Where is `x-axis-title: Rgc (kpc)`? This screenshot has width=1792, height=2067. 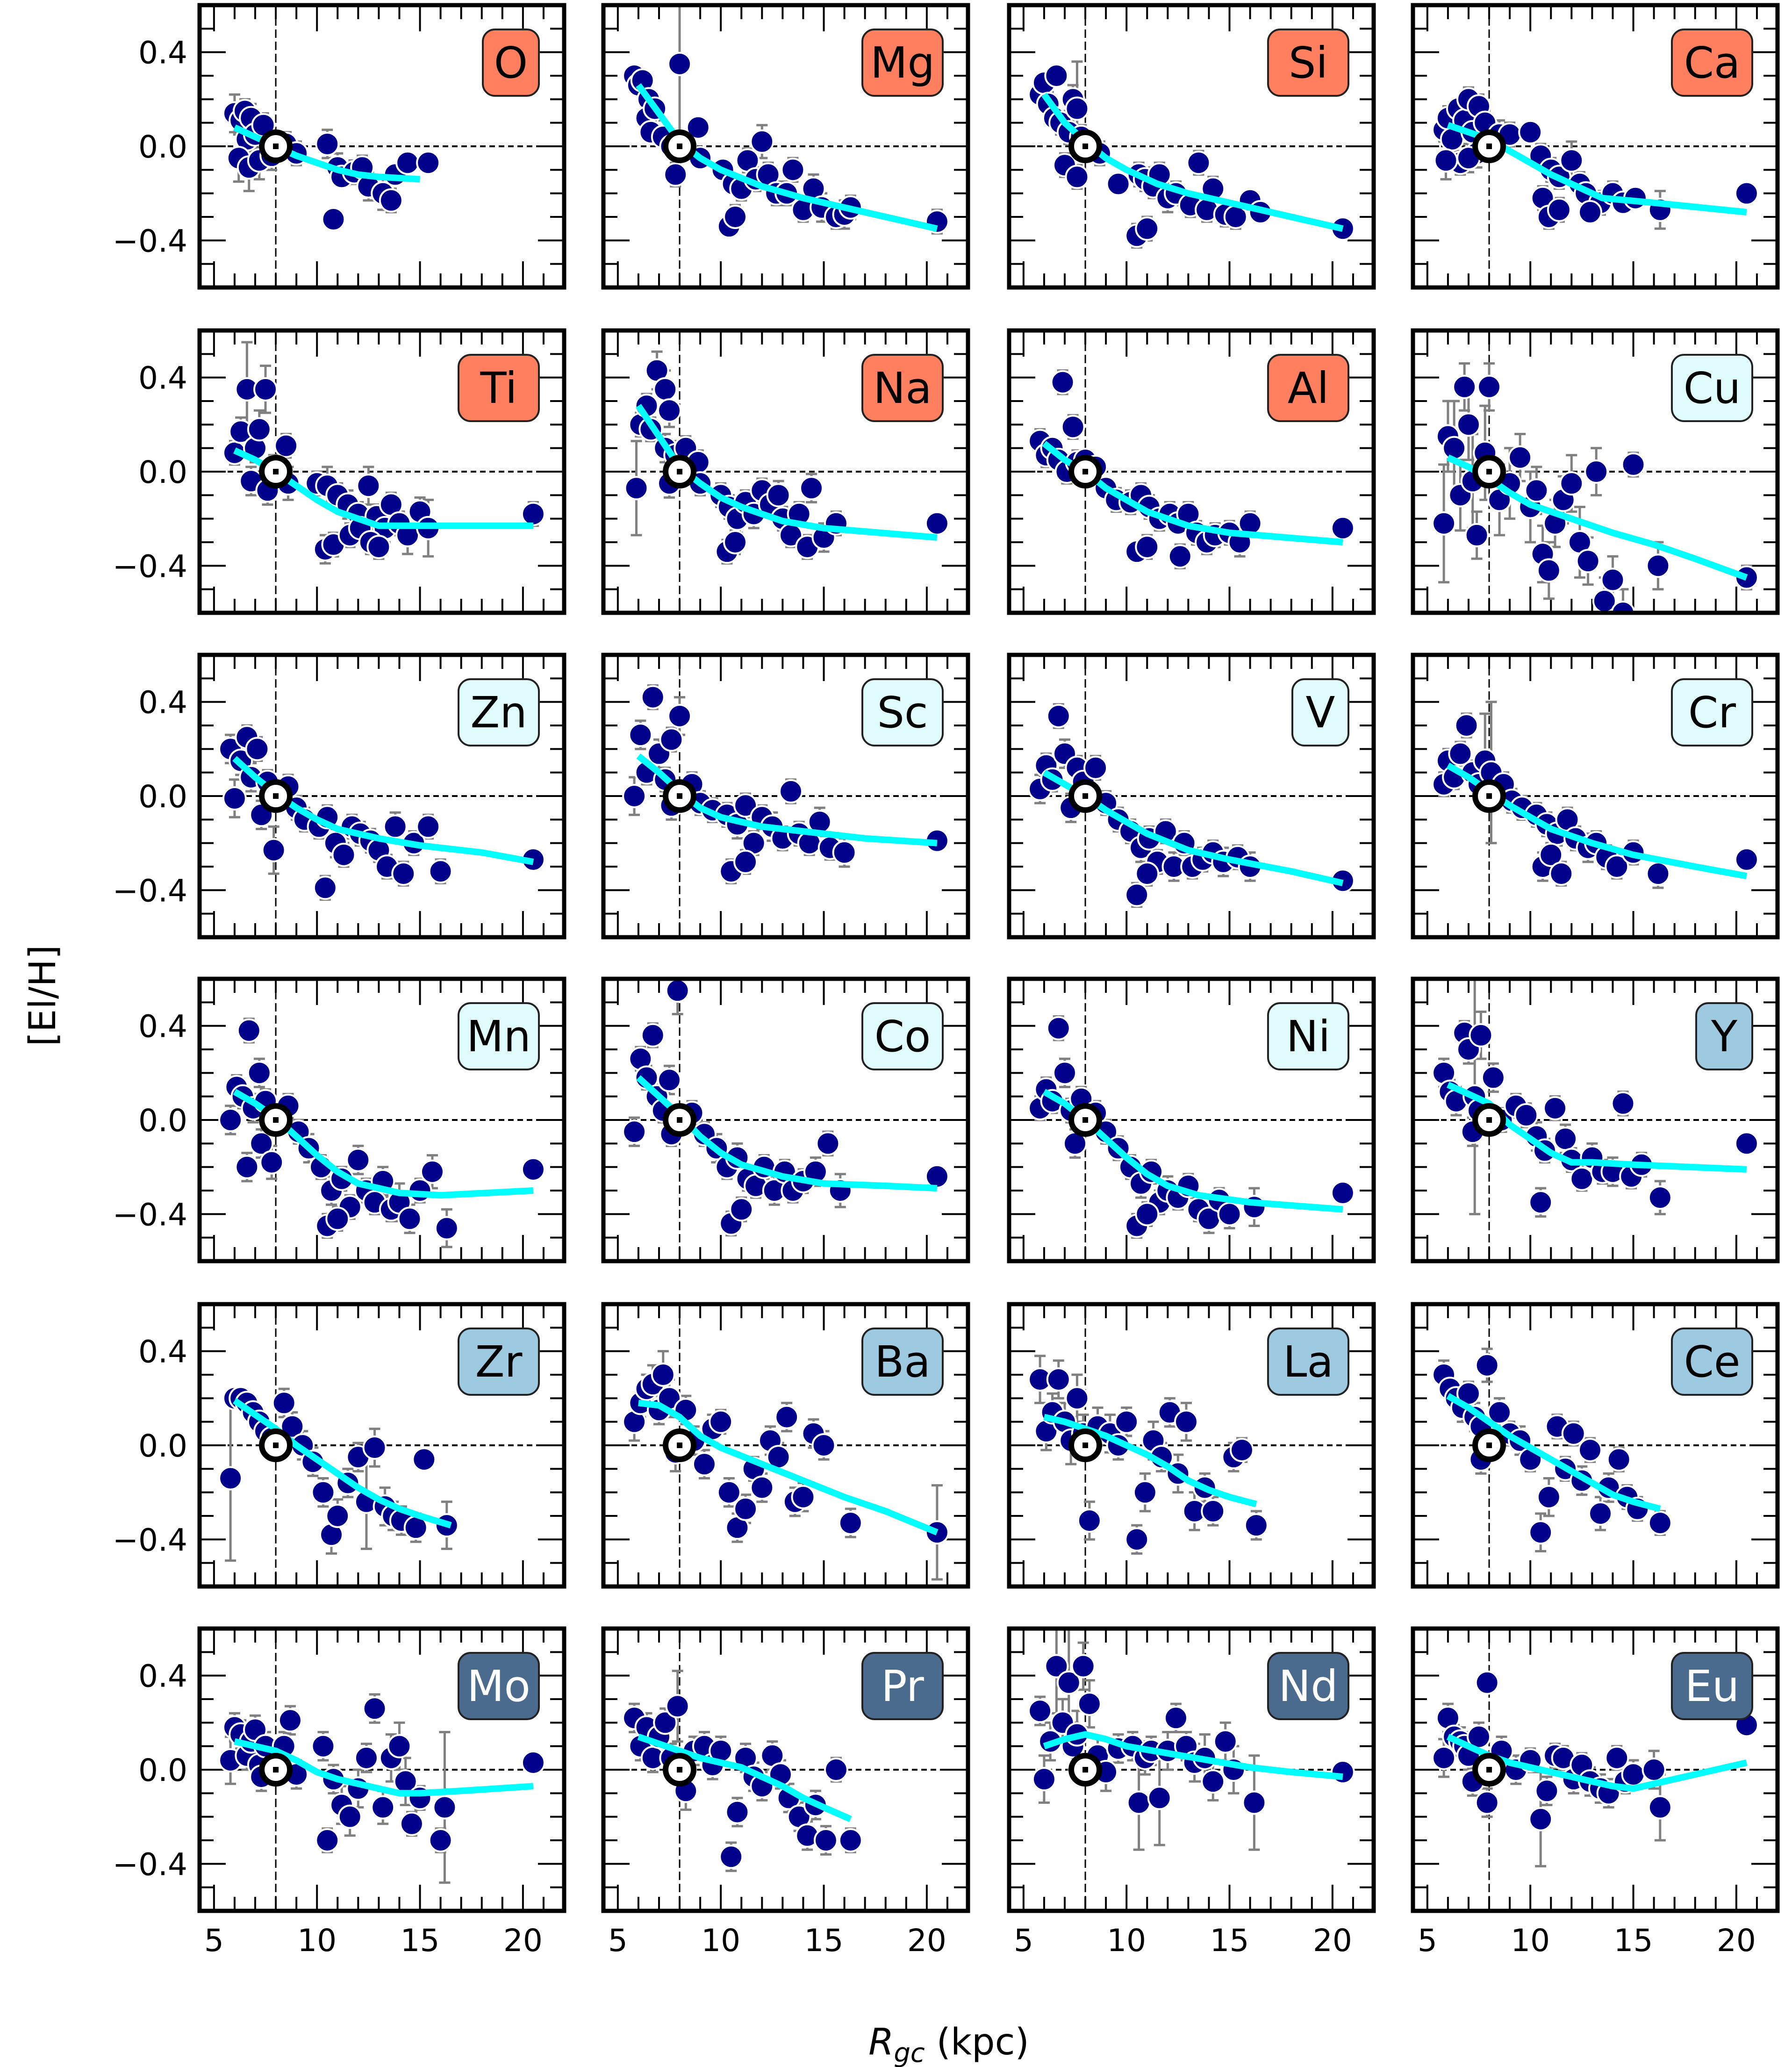 x-axis-title: Rgc (kpc) is located at coordinates (948, 2044).